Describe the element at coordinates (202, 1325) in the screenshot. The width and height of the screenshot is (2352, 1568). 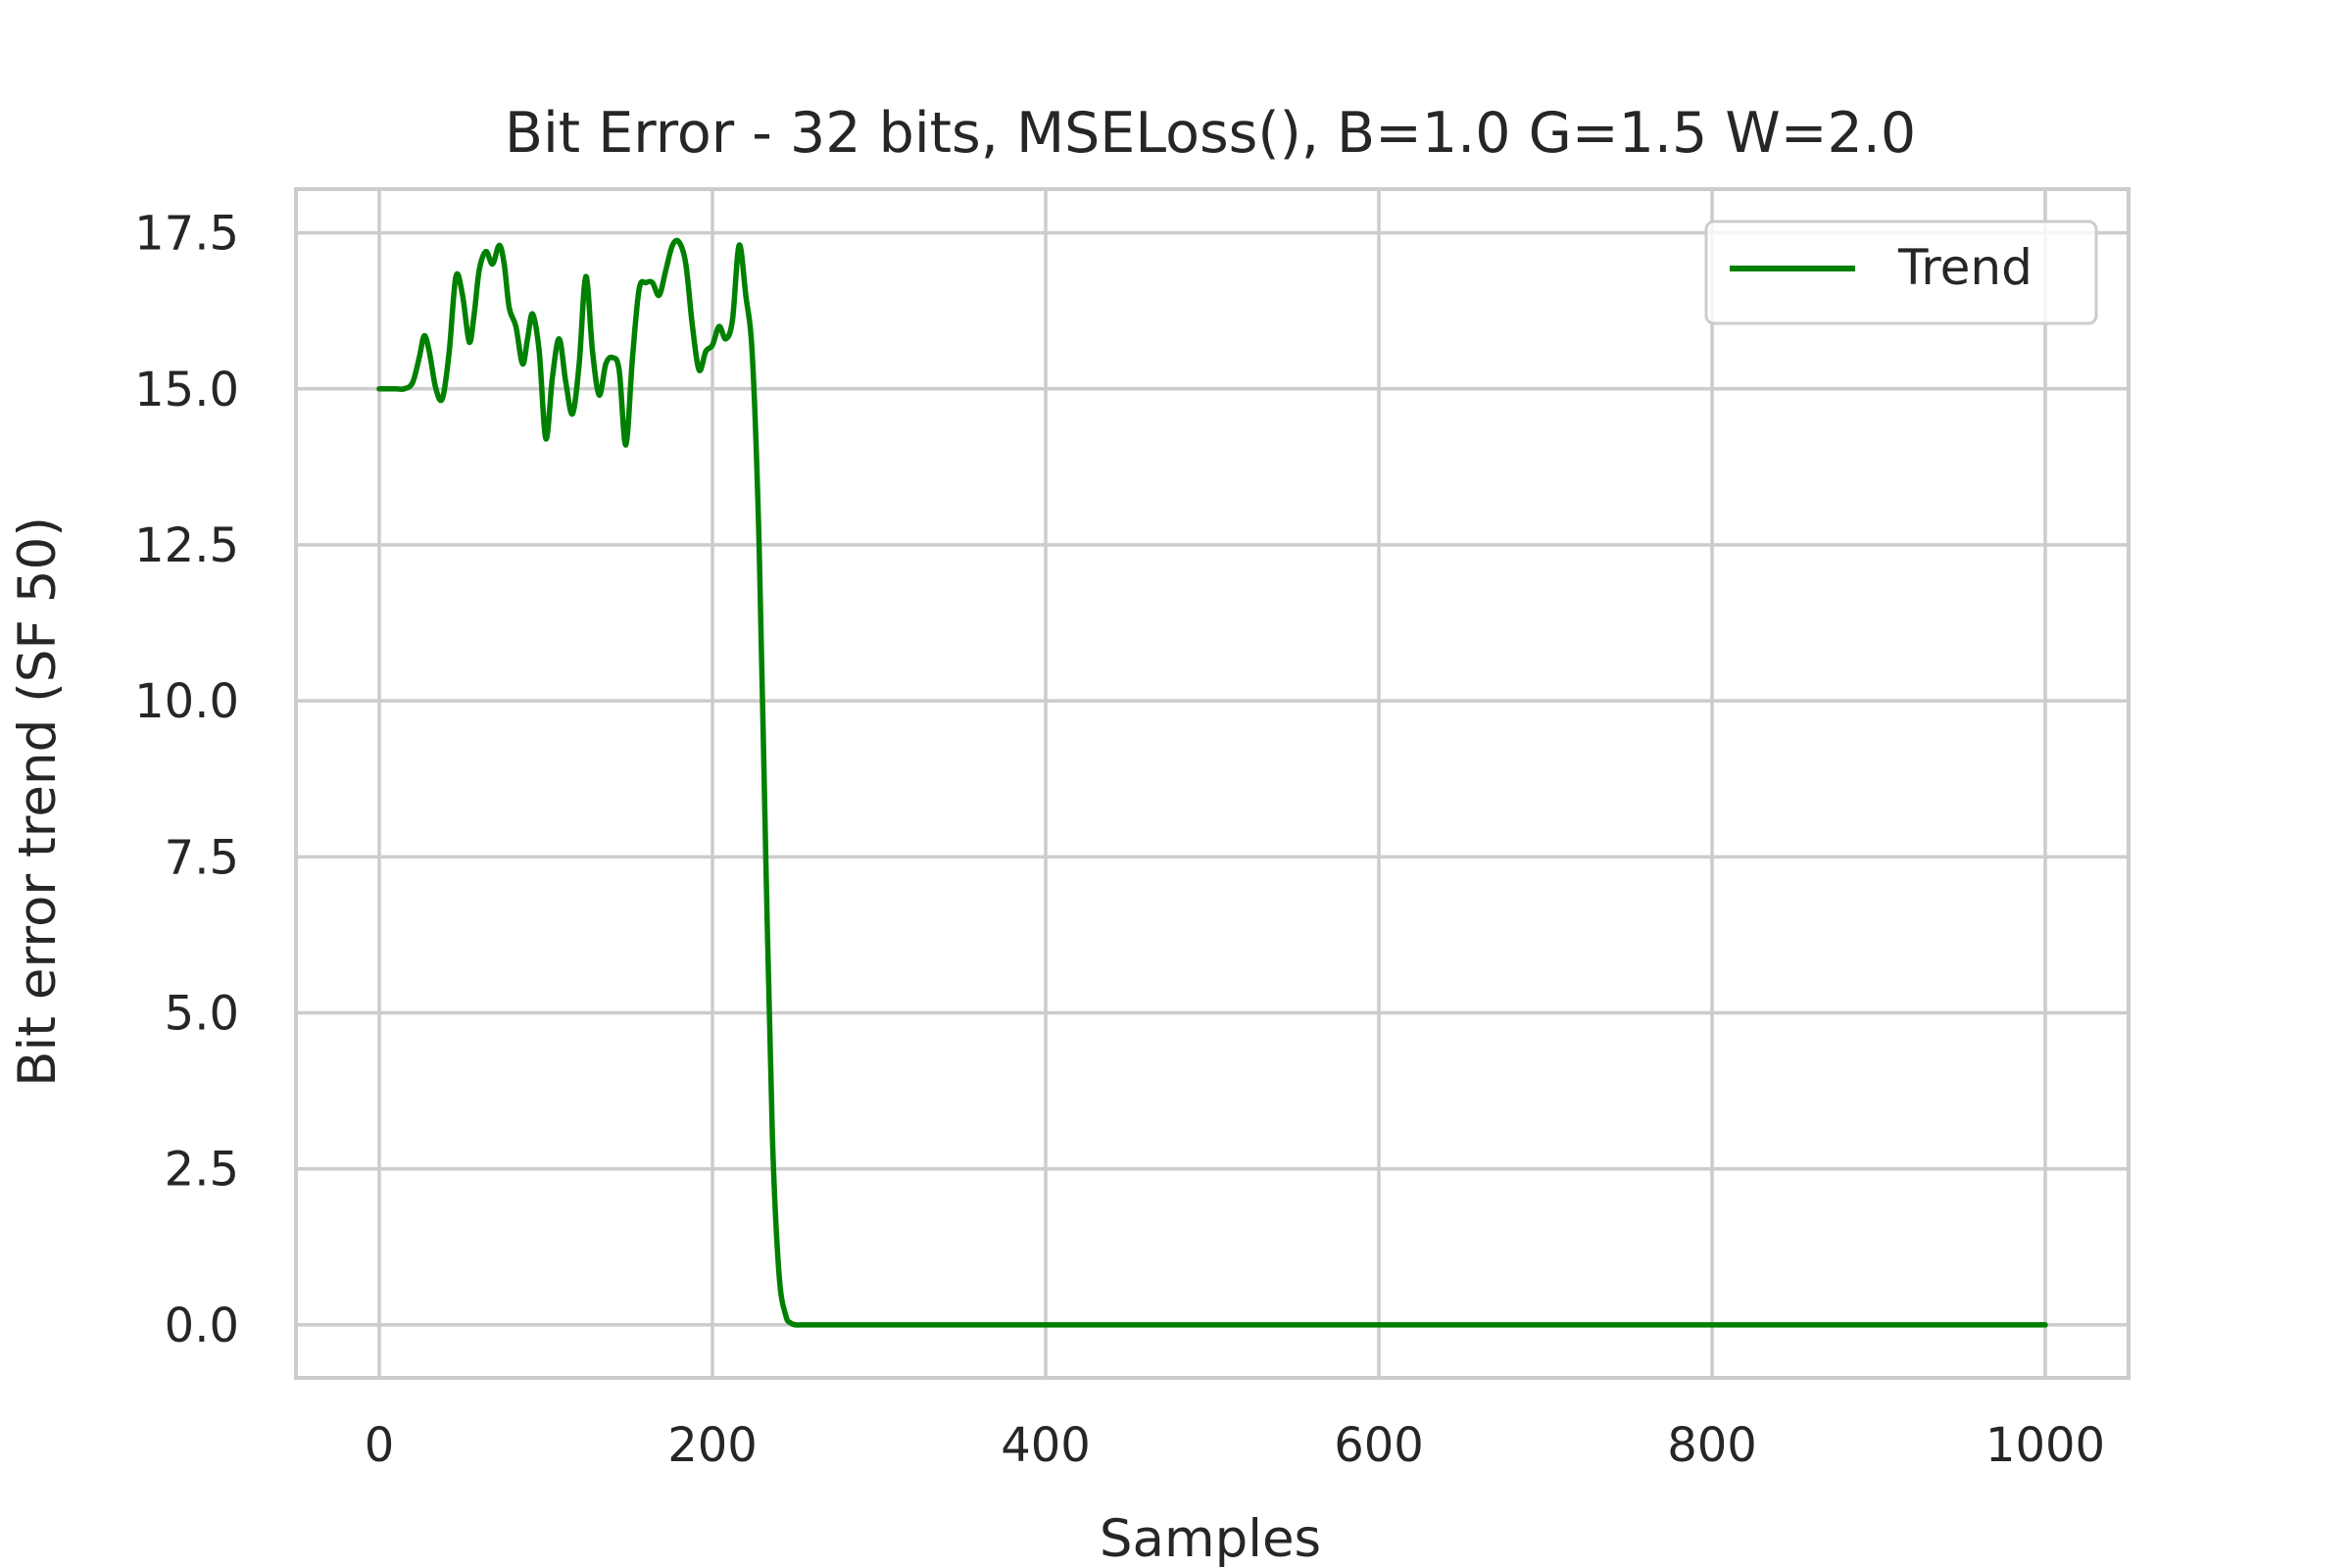
I see `y-tick-label: 0.0` at that location.